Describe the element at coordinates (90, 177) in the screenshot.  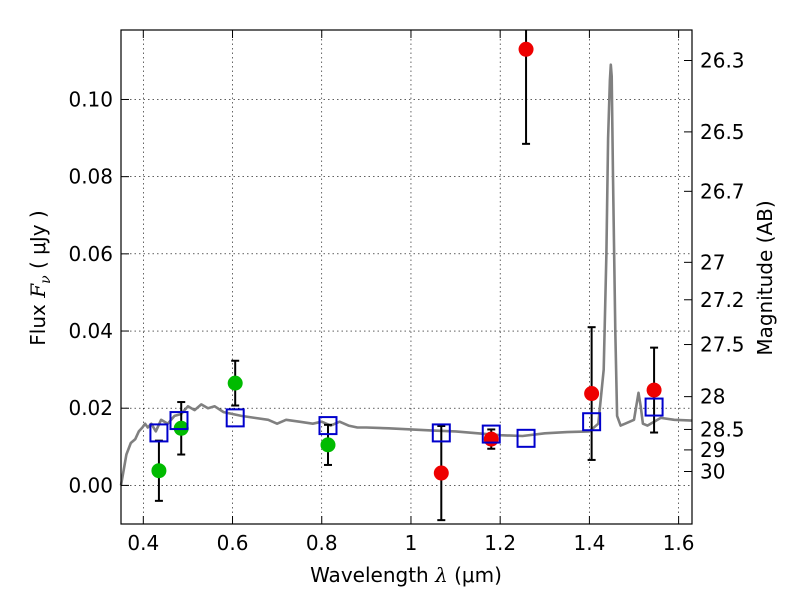
I see `y-tick-label: 0.08` at that location.